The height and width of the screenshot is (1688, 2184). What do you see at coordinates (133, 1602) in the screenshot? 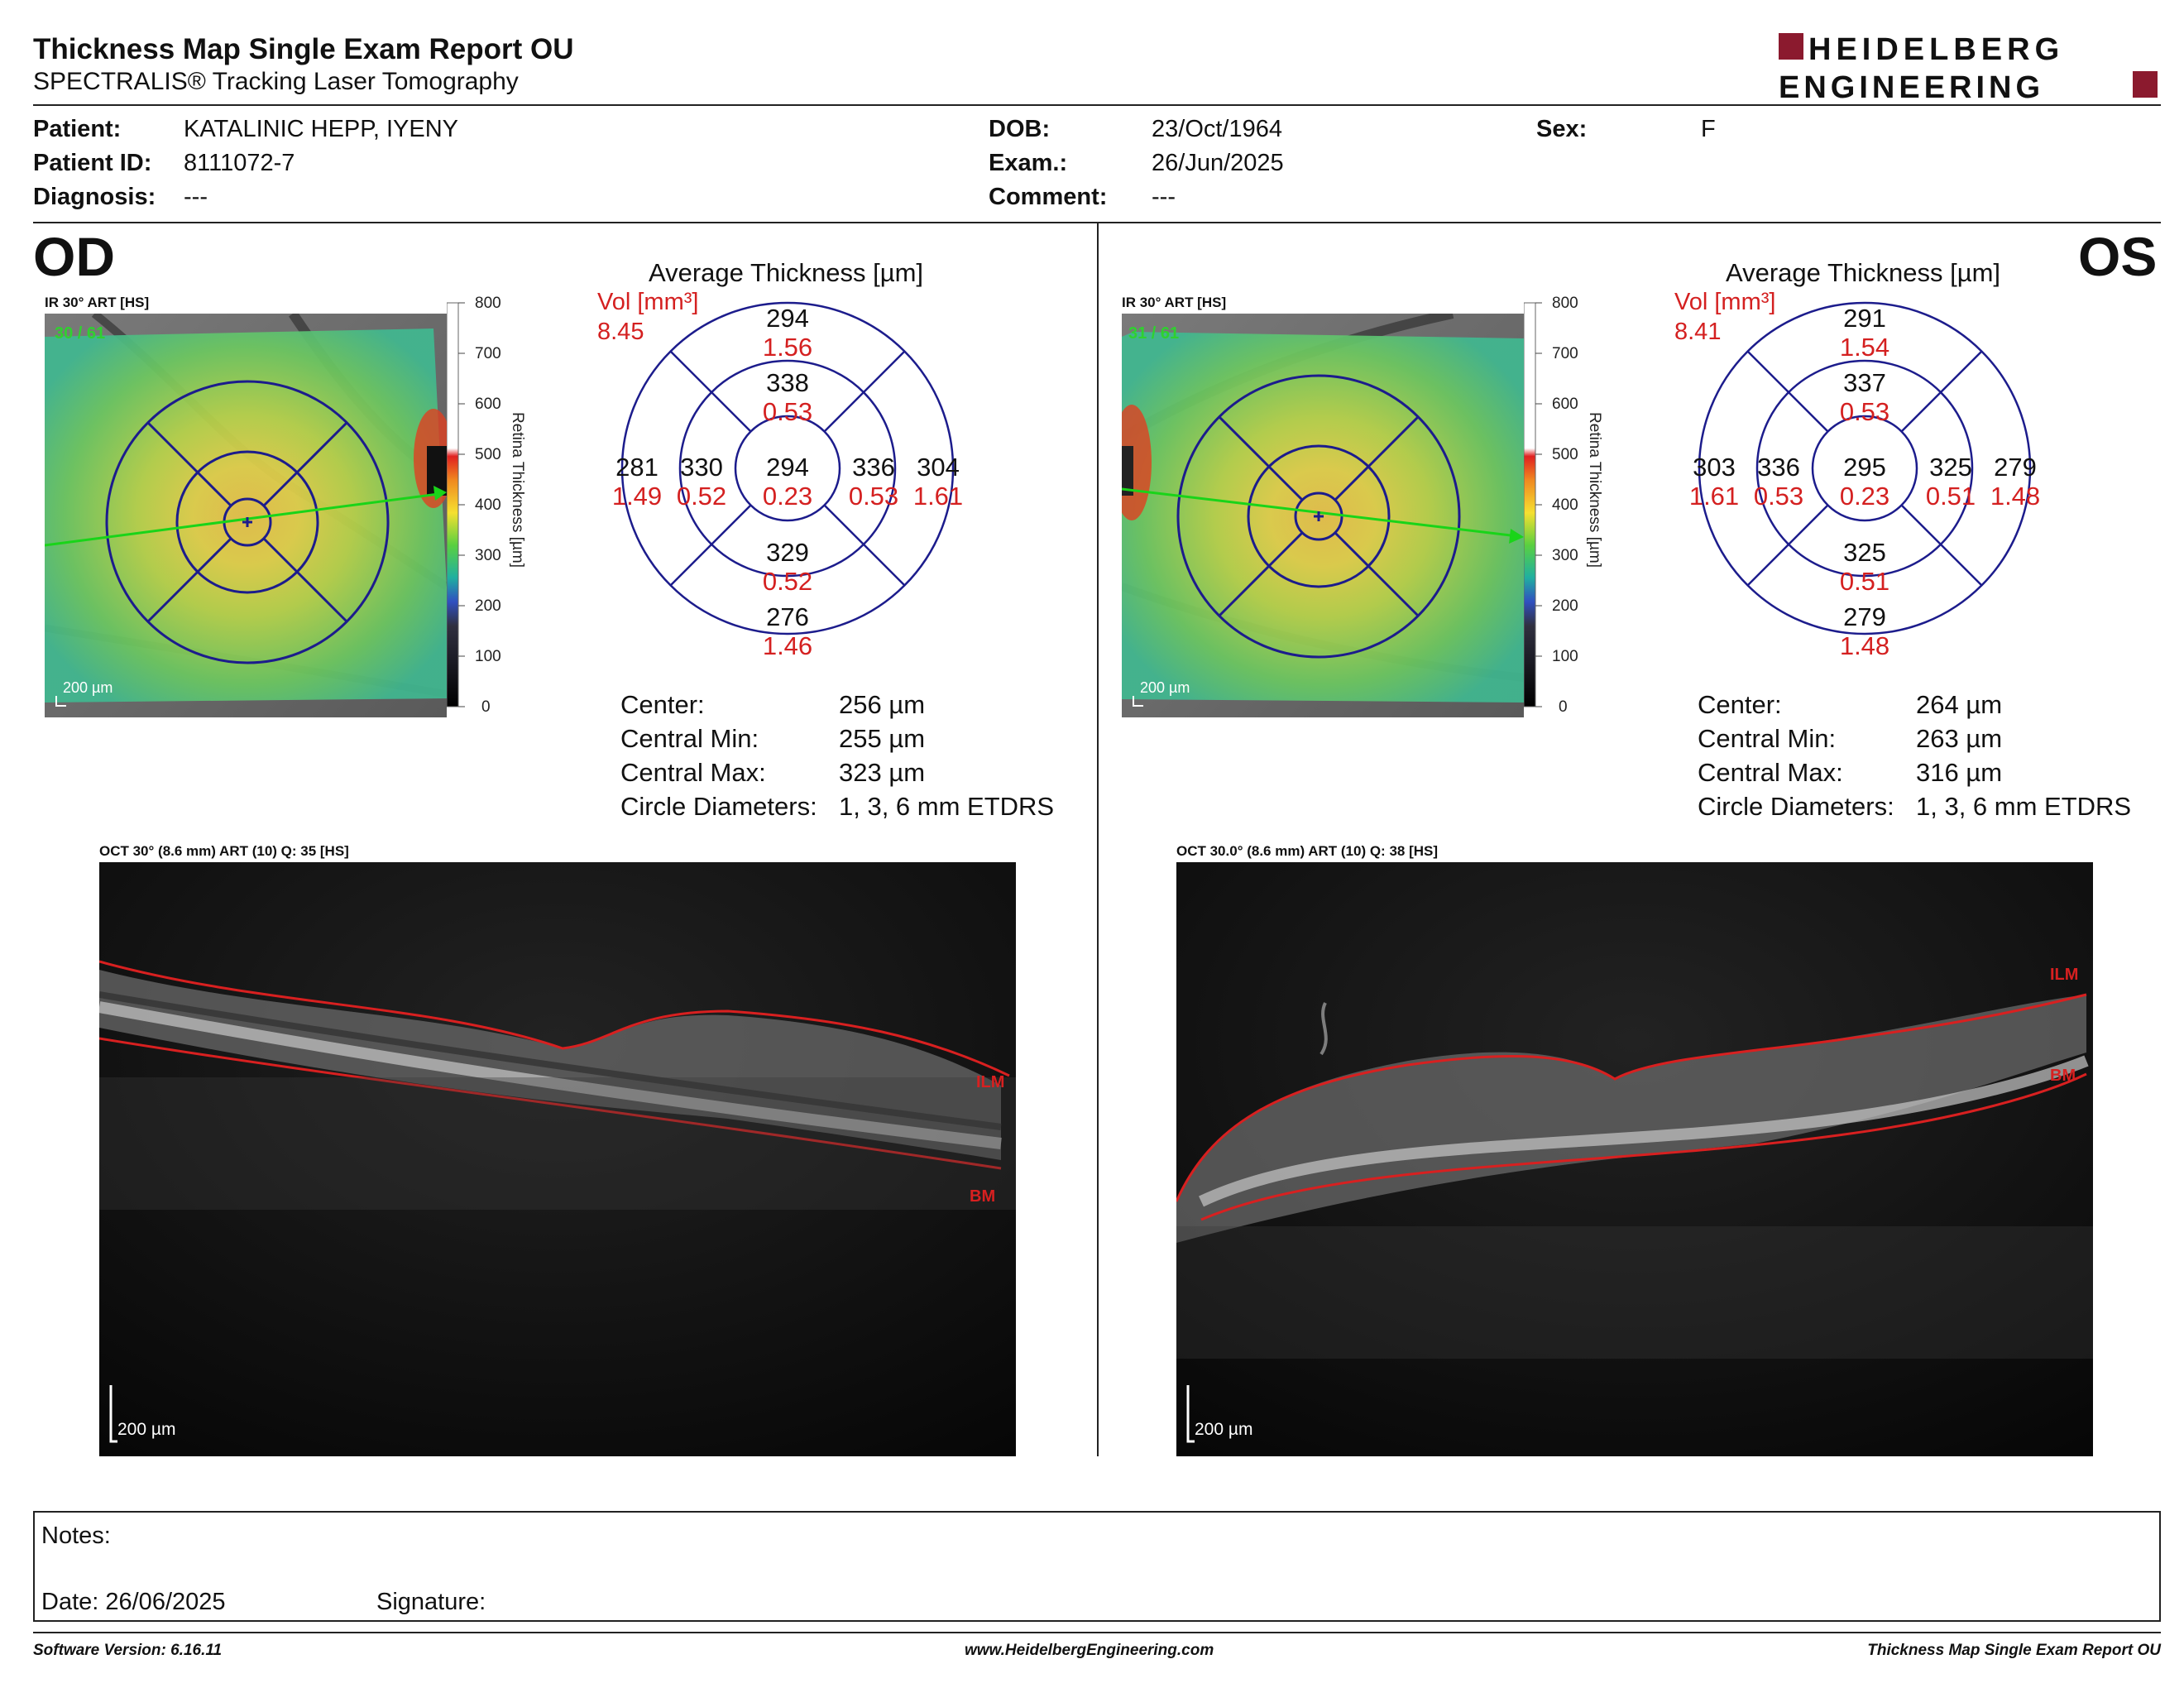
I see `date-label: Date: 26/06/2025` at bounding box center [133, 1602].